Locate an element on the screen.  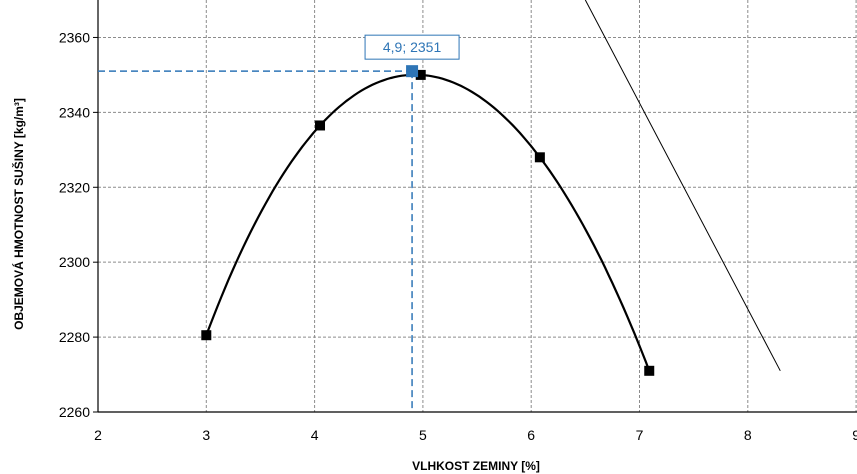
y-tick-label: 2340 is located at coordinates (74, 112).